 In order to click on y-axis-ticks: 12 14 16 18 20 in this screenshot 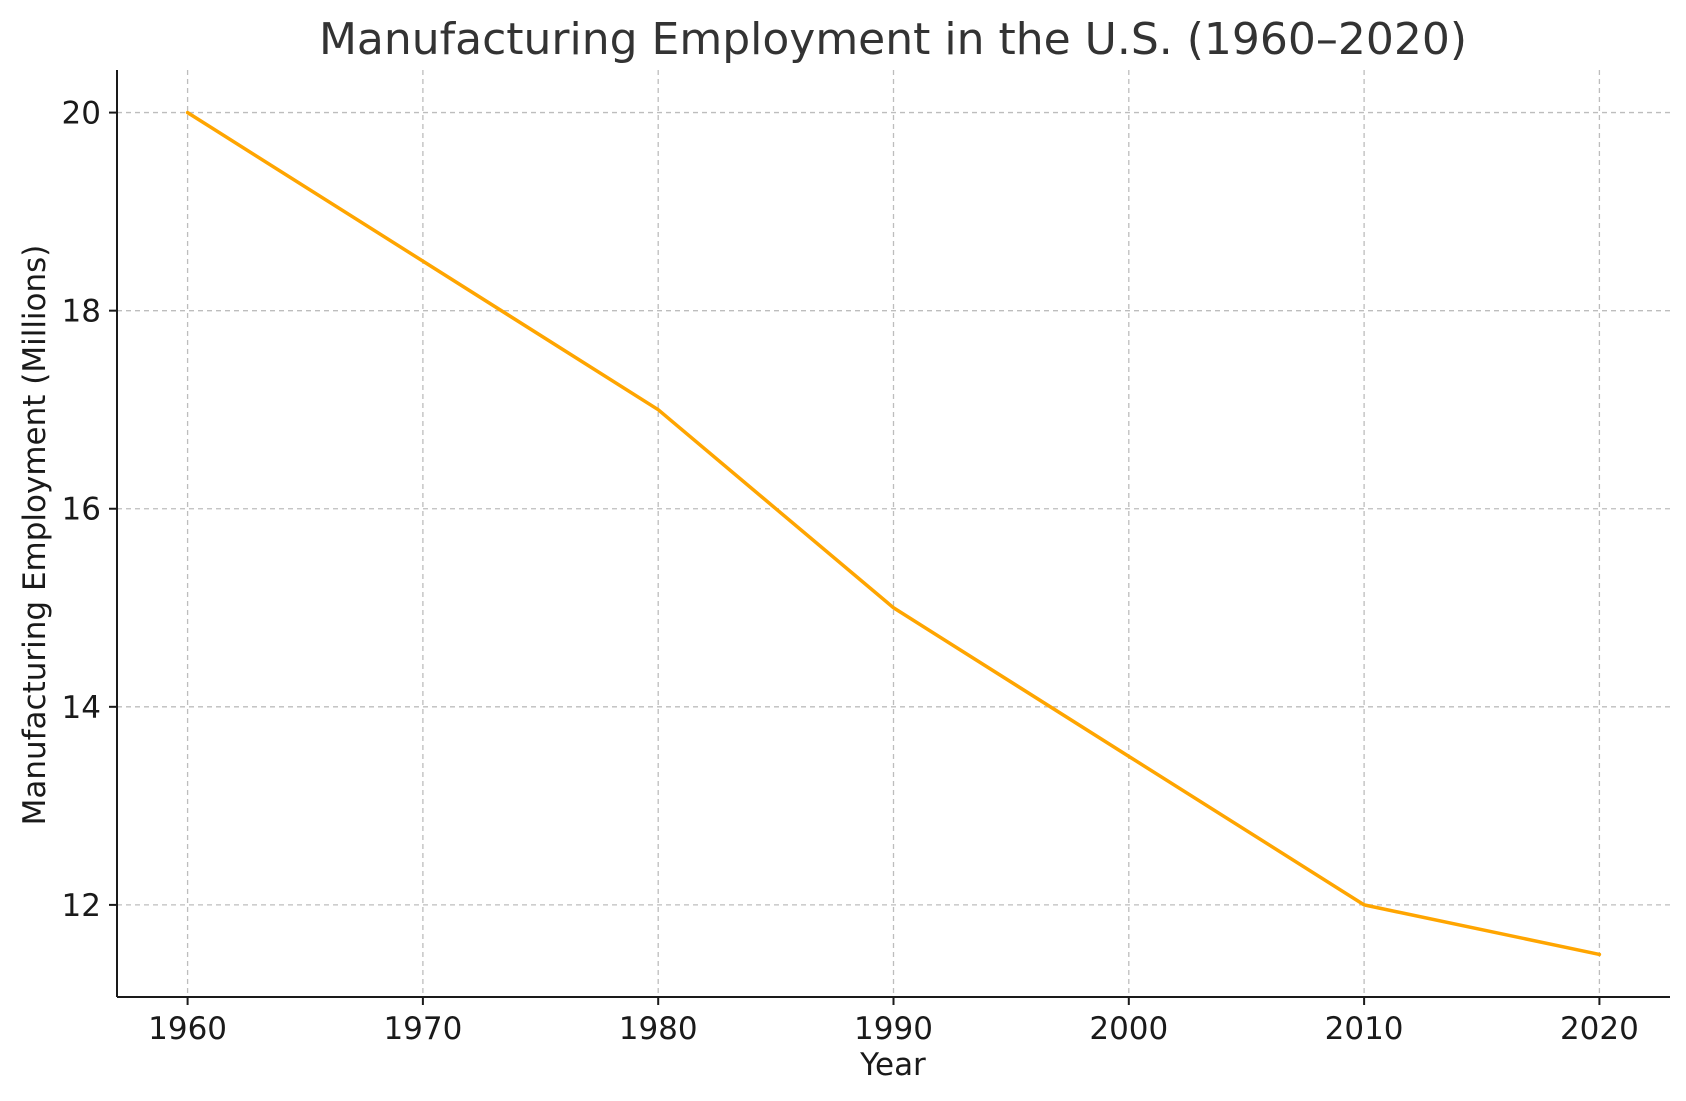, I will do `click(89, 510)`.